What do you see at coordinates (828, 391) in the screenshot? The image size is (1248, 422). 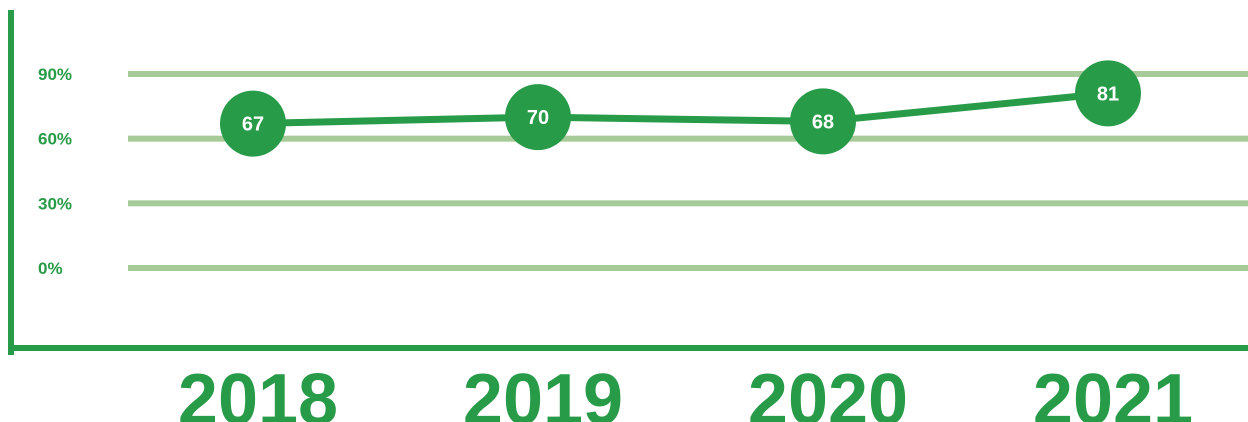 I see `x-tick-label: 2020` at bounding box center [828, 391].